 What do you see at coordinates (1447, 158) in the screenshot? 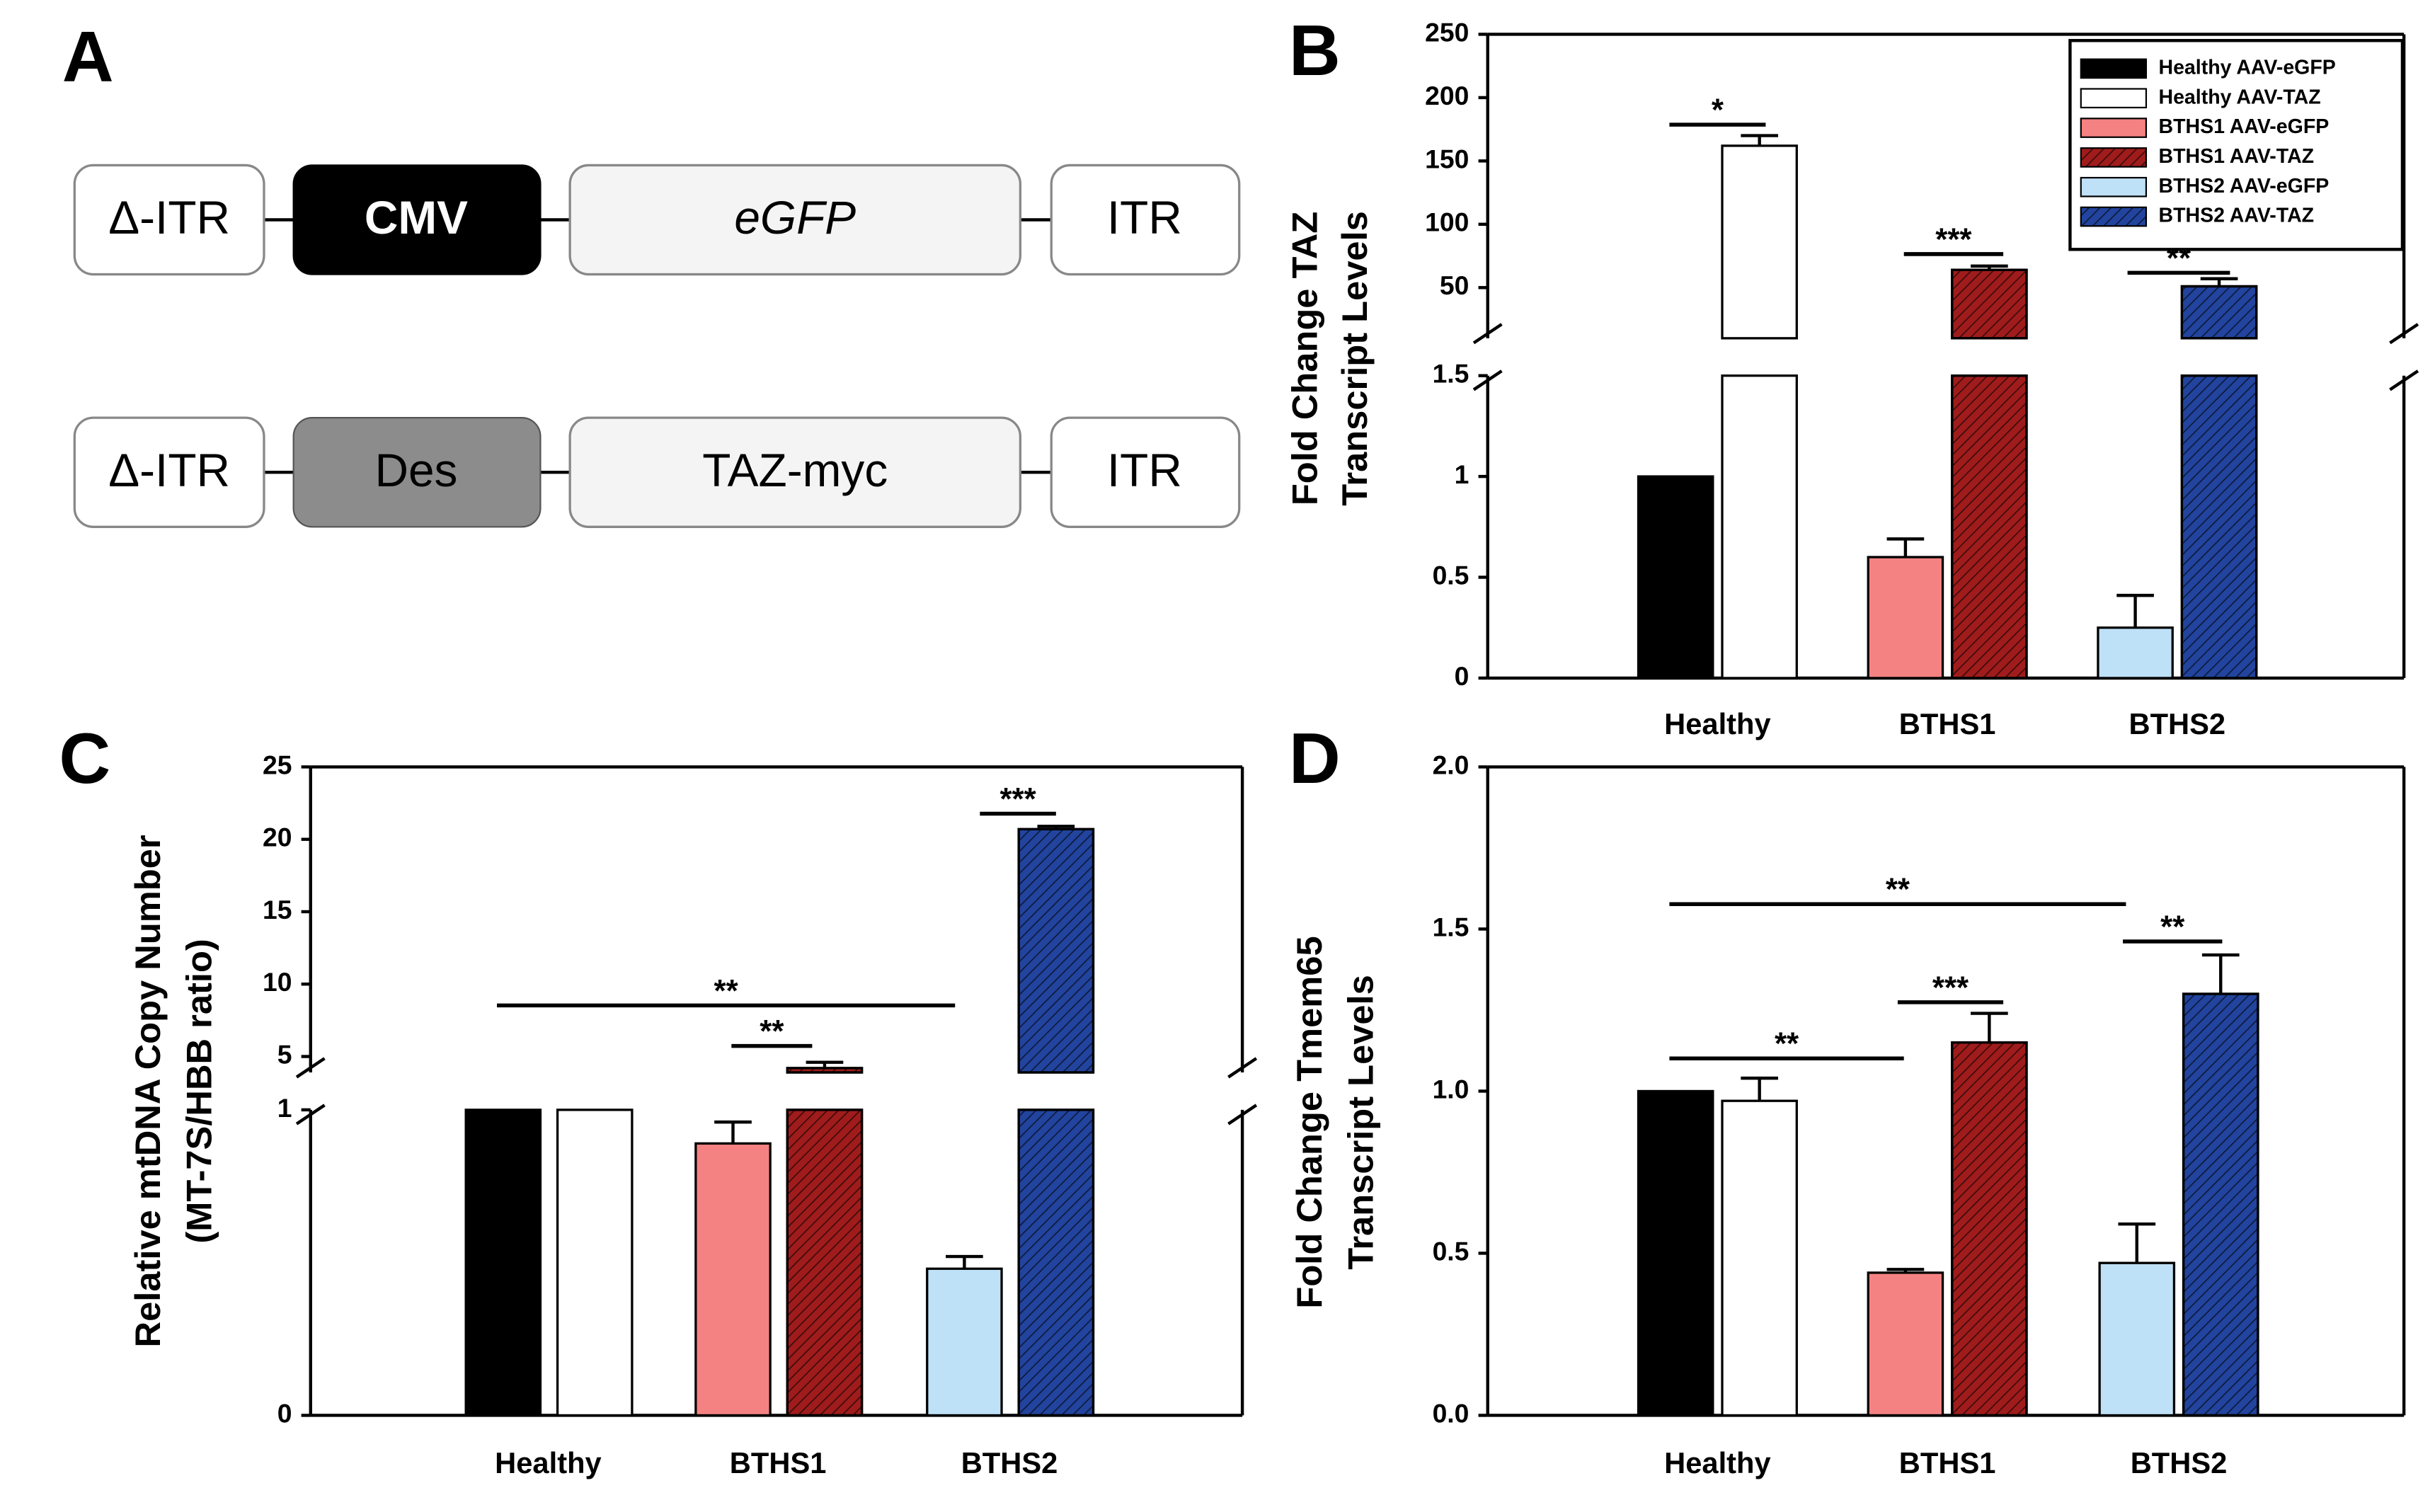
I see `y-tick-label: 150` at bounding box center [1447, 158].